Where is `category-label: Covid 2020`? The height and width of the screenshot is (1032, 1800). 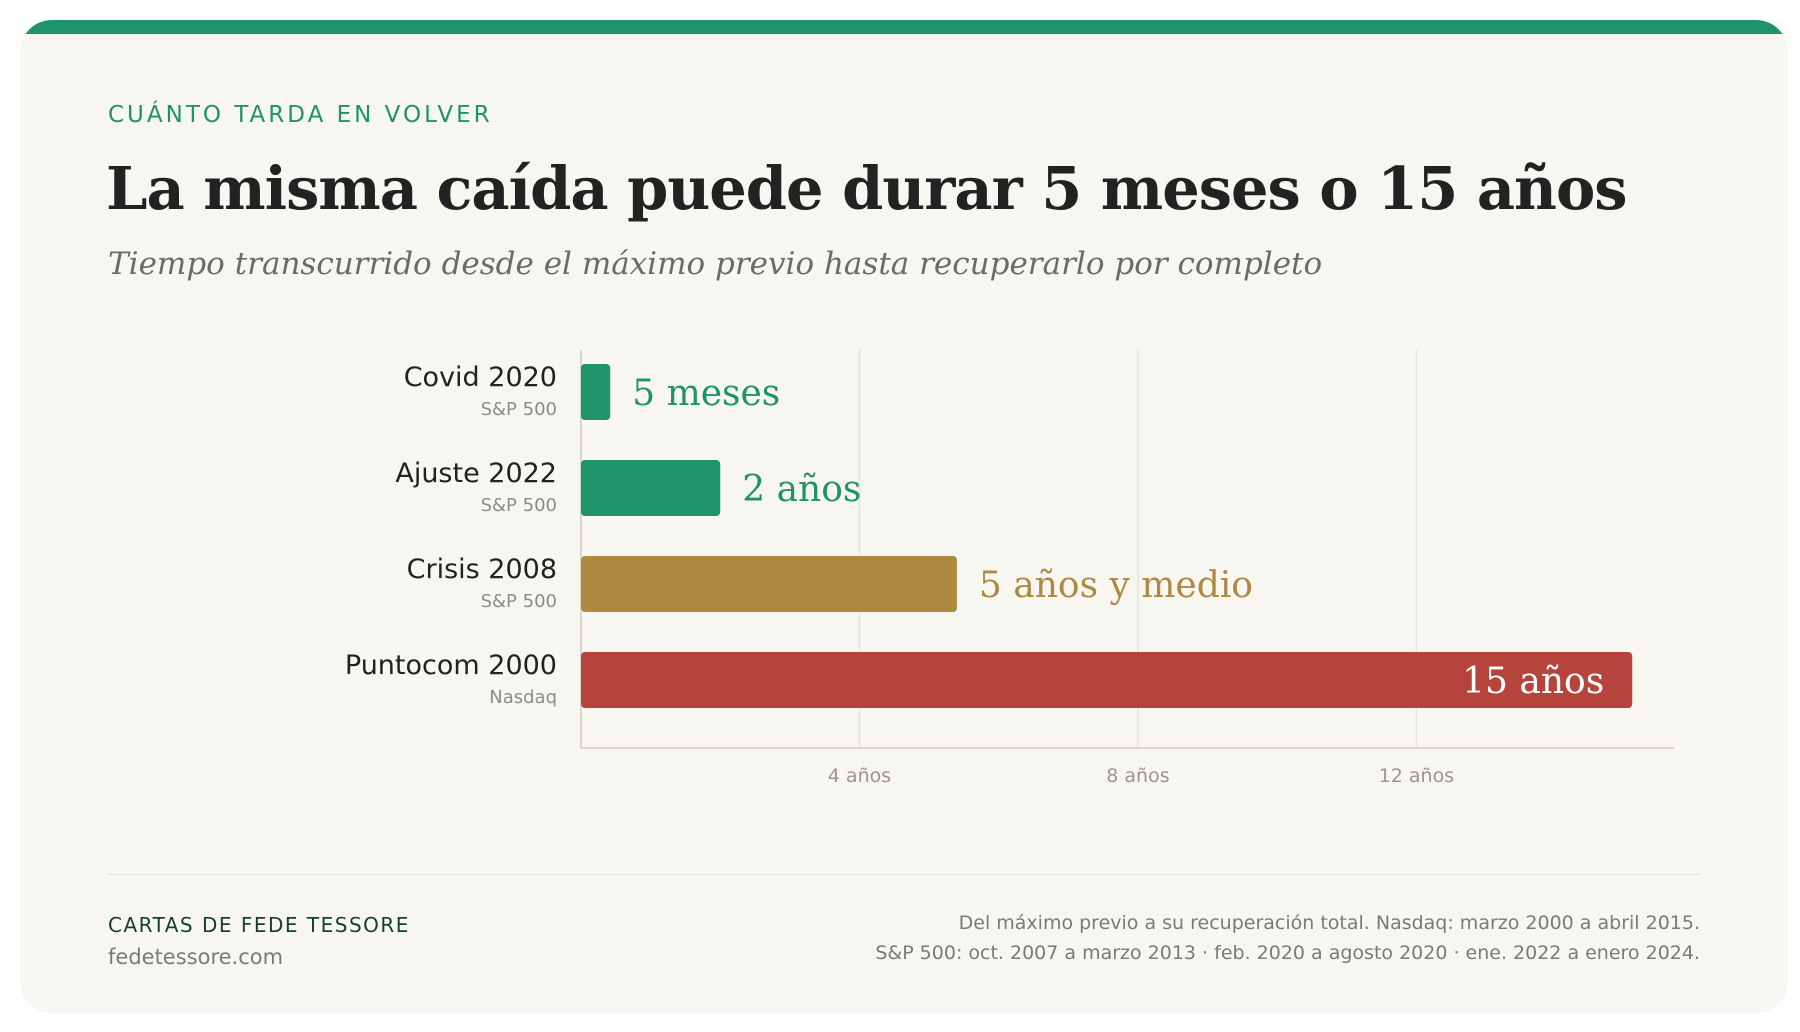
category-label: Covid 2020 is located at coordinates (480, 377).